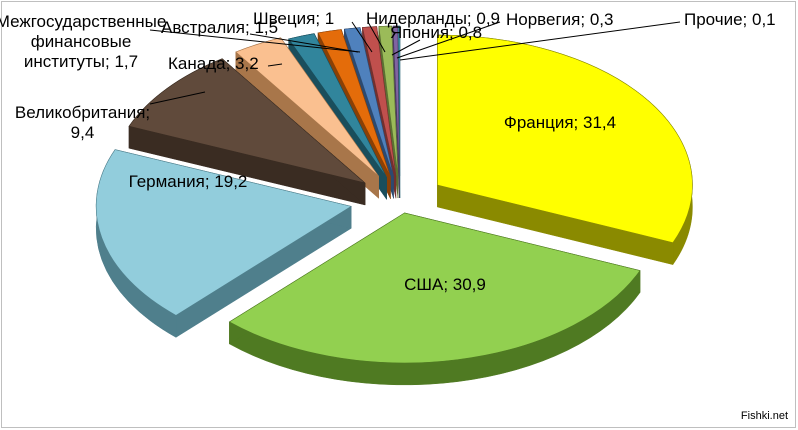  Describe the element at coordinates (445, 284) in the screenshot. I see `data-label-1: США; 30,9` at that location.